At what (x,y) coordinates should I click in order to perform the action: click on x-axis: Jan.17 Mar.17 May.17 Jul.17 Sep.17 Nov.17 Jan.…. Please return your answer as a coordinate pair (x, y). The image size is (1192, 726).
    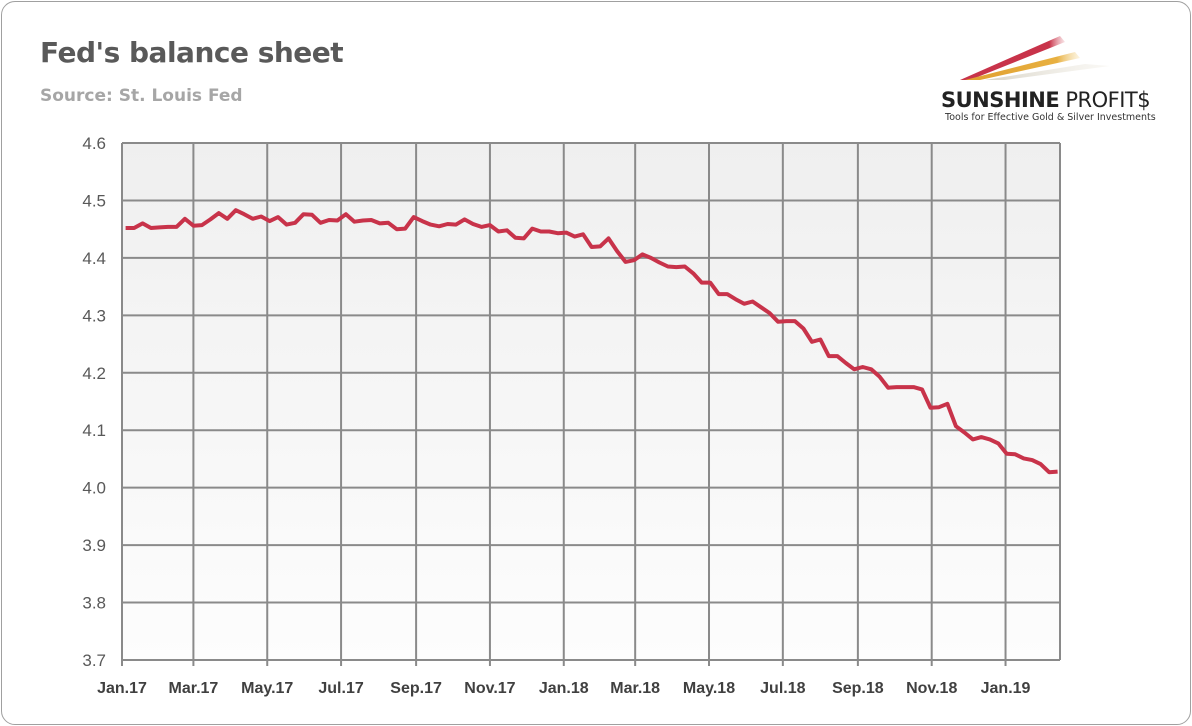
    Looking at the image, I should click on (563, 688).